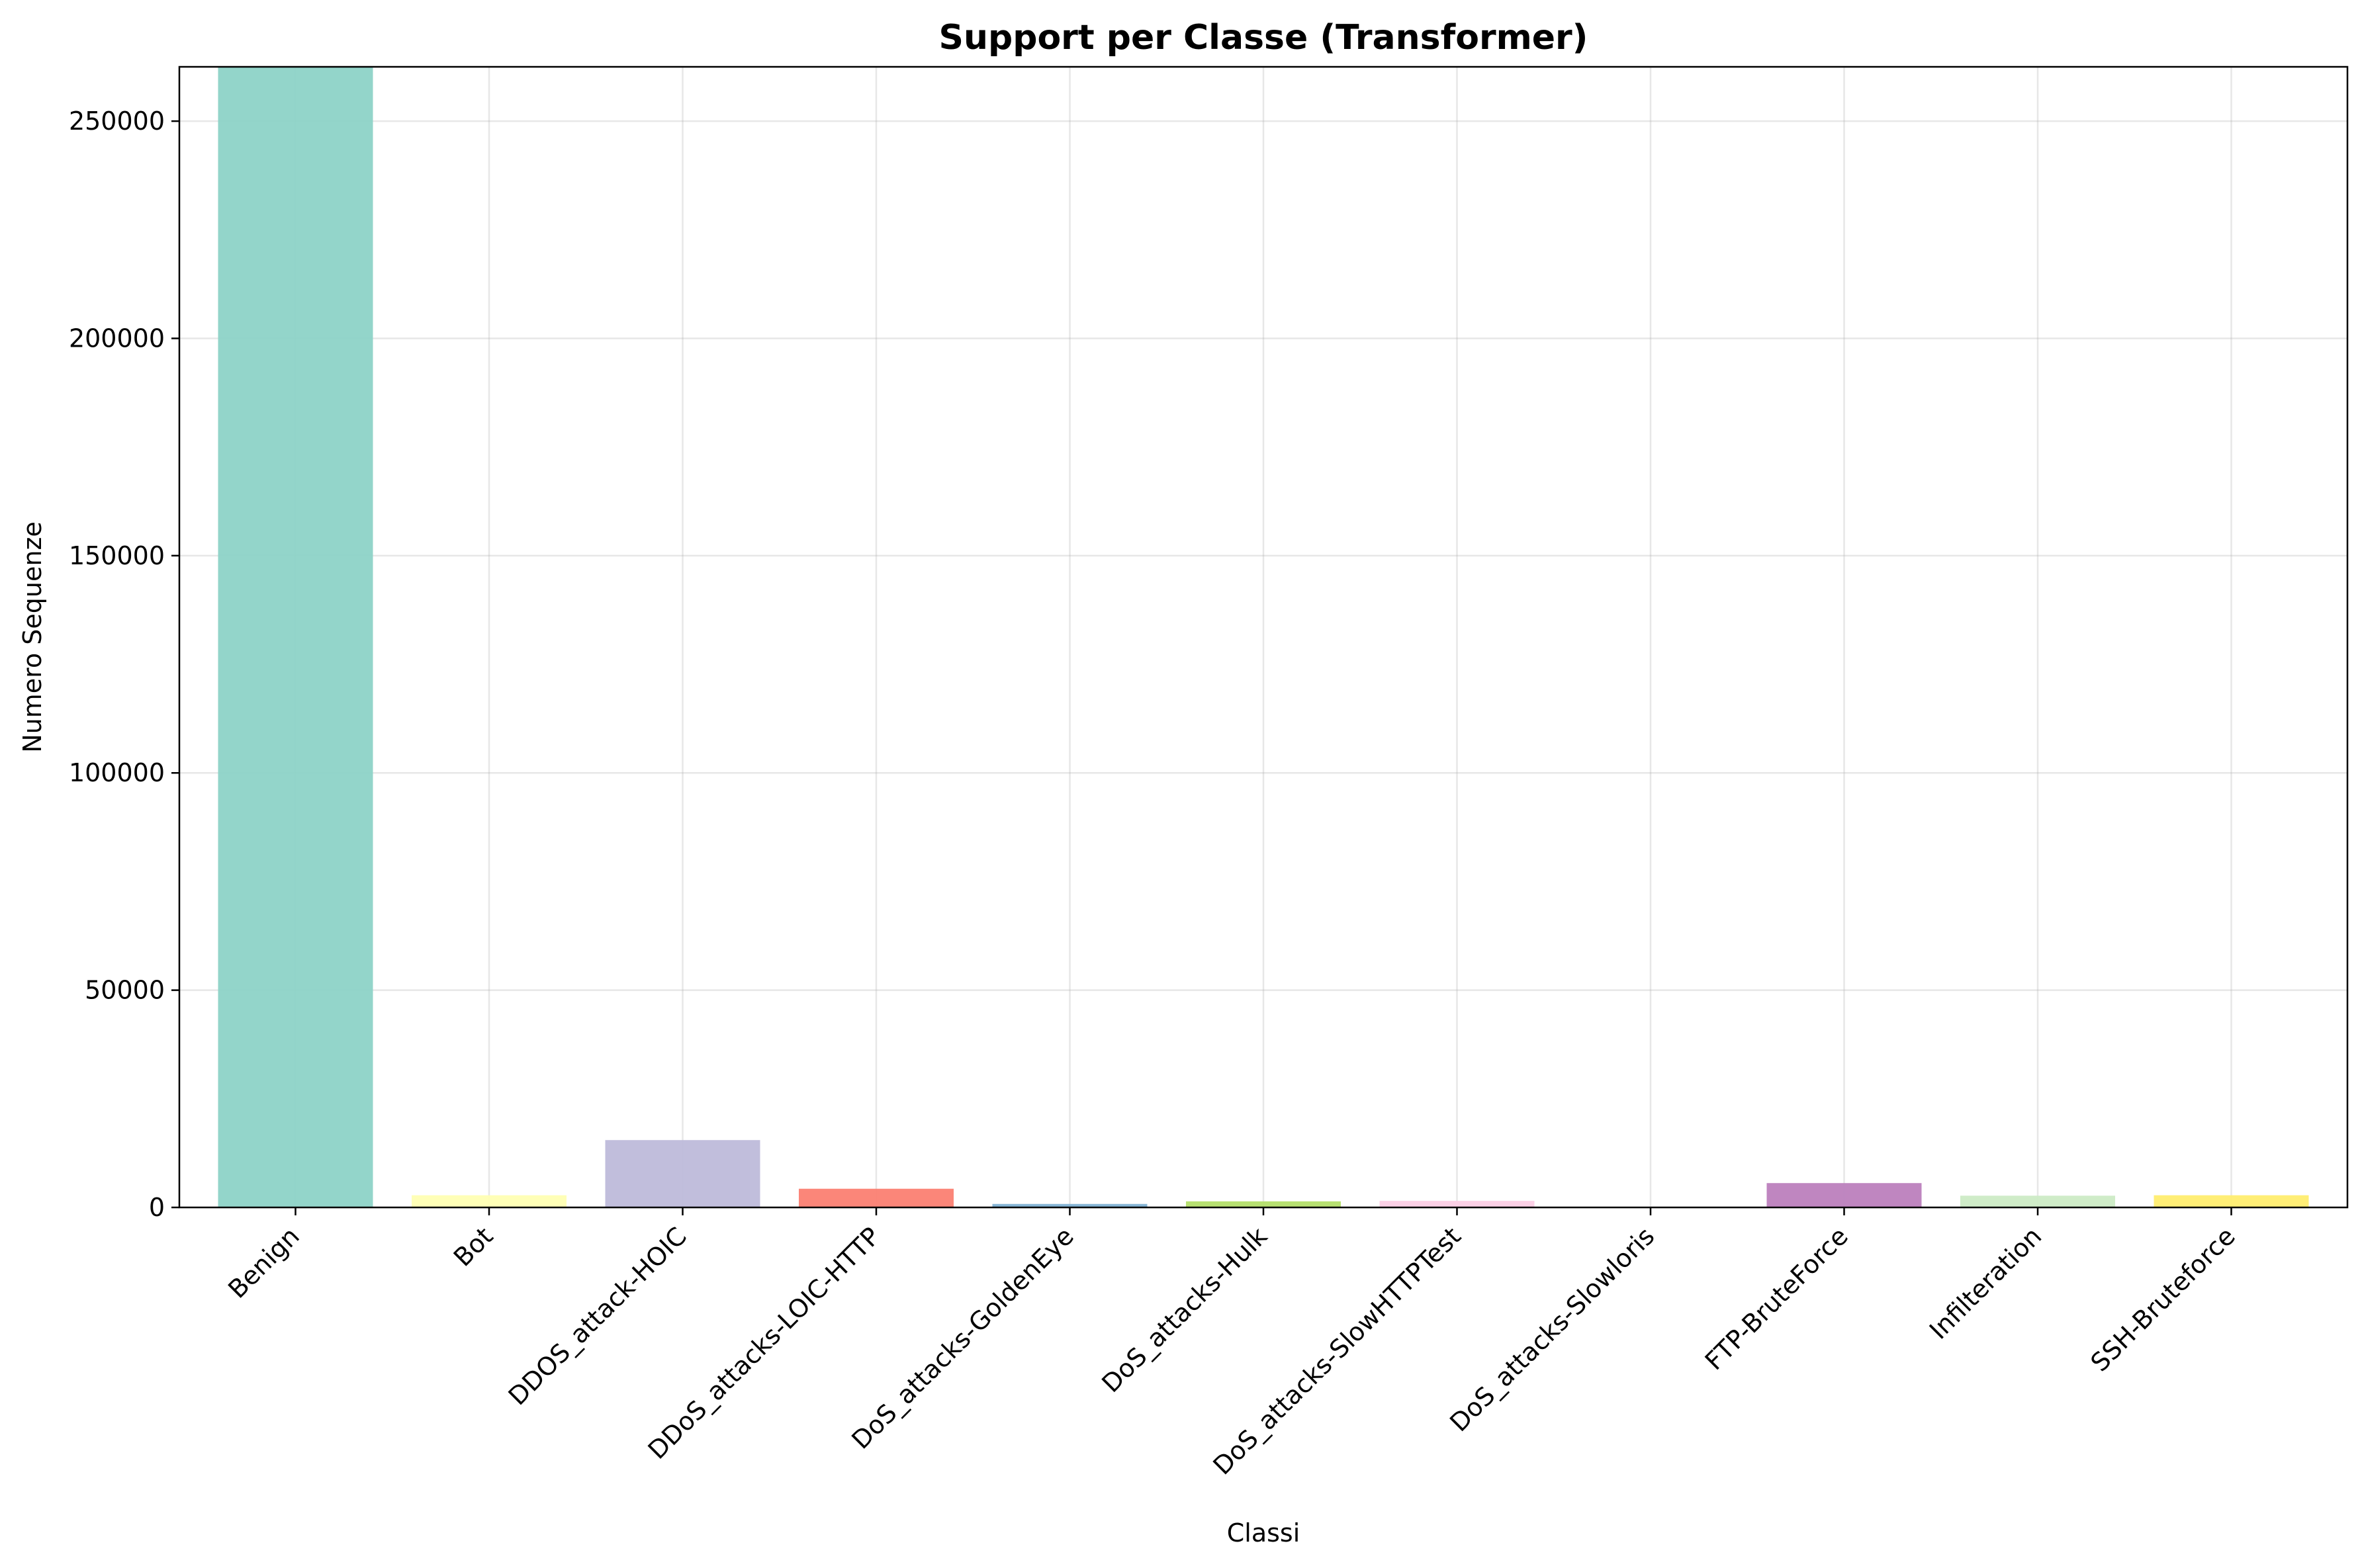 The image size is (2362, 1568). I want to click on y-axis-label: Numero Sequenze, so click(32, 637).